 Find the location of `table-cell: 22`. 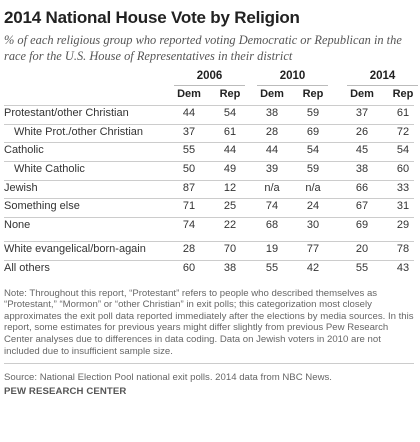

table-cell: 22 is located at coordinates (230, 224).